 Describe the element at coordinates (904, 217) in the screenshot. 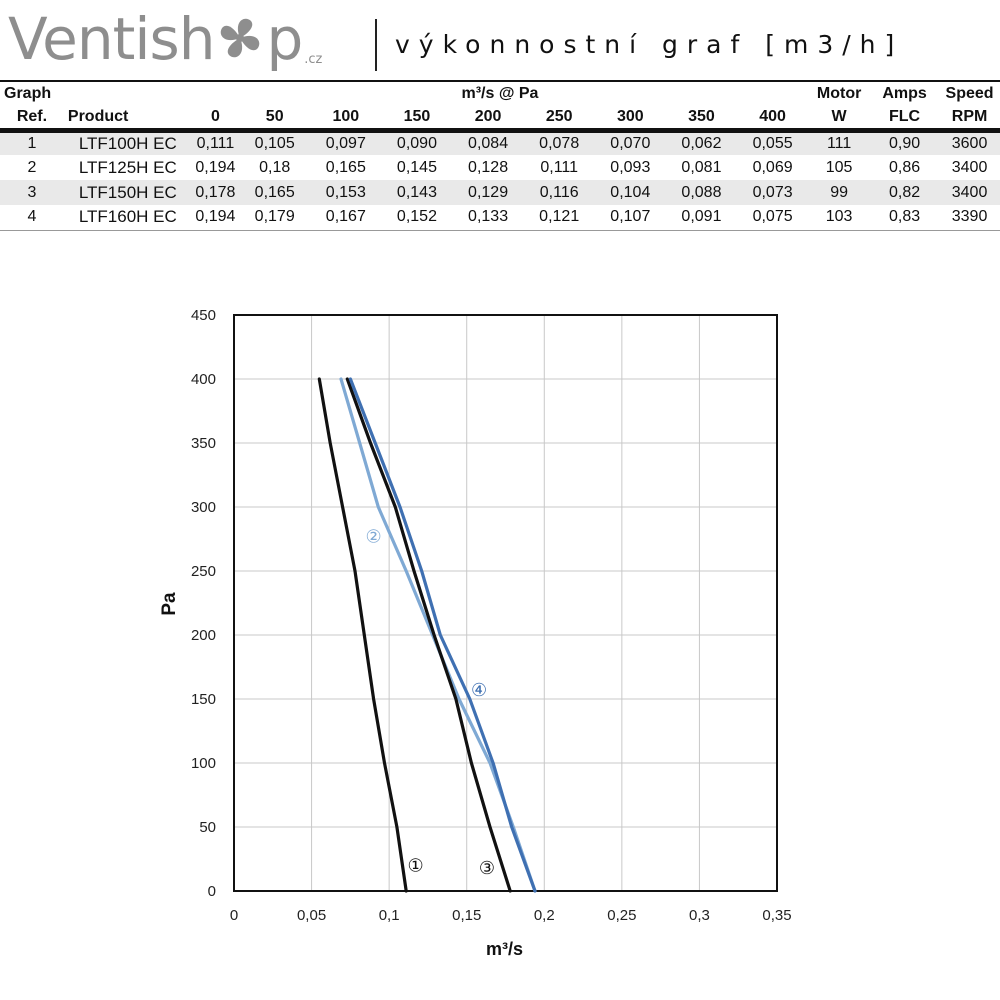

I see `amps-cell: 0,83` at that location.